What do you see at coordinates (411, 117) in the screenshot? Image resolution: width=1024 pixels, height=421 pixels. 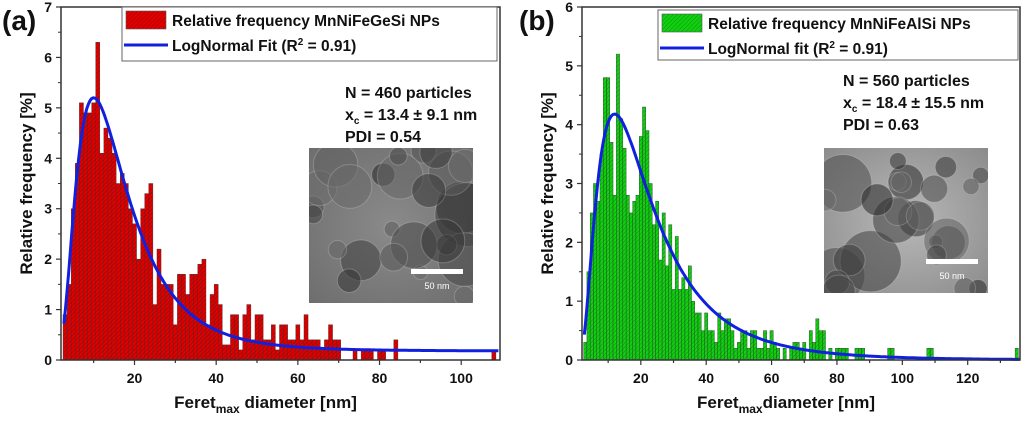 I see `mean-size: xc = 13.4 ± 9.1 nm` at bounding box center [411, 117].